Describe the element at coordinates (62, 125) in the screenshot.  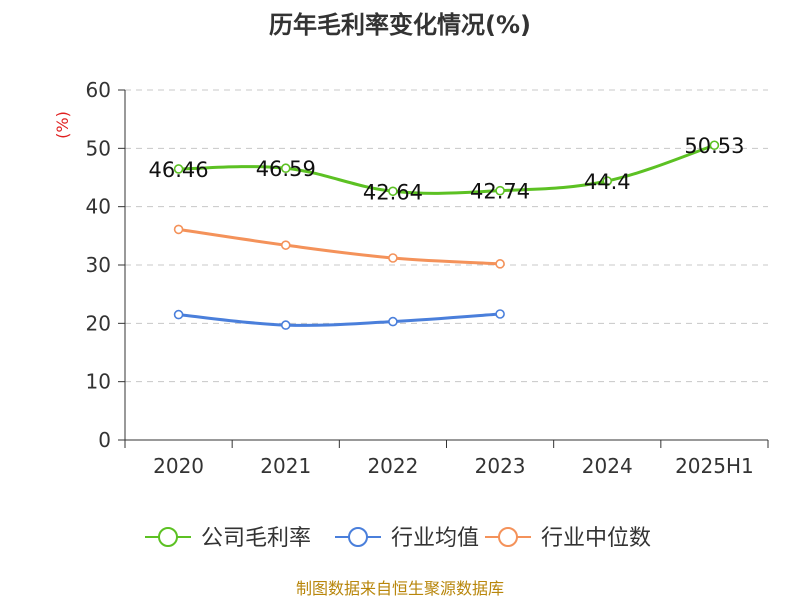
I see `y-axis-unit: (%)` at that location.